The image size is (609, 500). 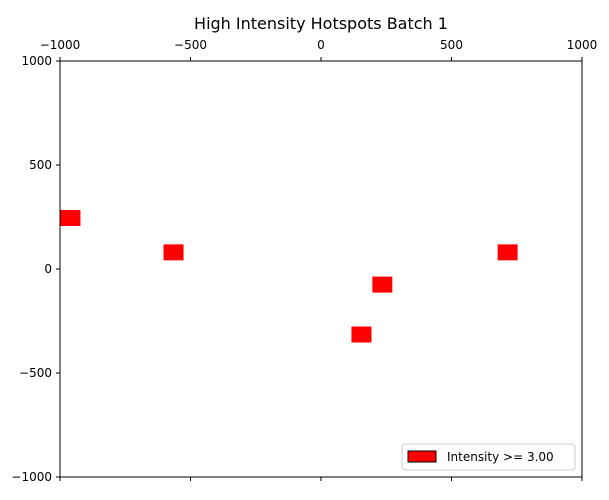 I want to click on x-tick-label: 1000, so click(x=582, y=45).